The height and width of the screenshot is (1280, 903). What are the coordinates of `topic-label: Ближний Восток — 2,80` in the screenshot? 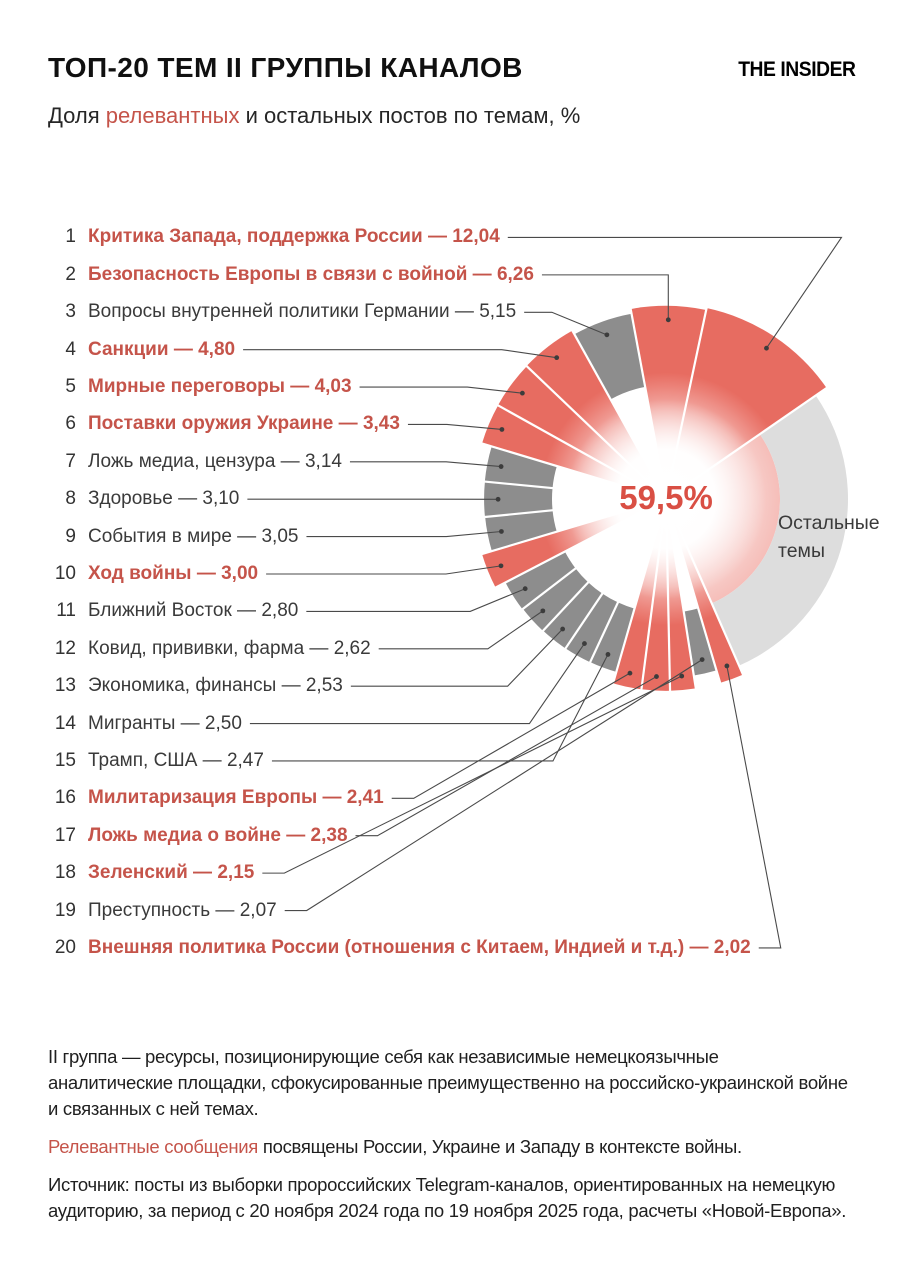 It's located at (193, 611).